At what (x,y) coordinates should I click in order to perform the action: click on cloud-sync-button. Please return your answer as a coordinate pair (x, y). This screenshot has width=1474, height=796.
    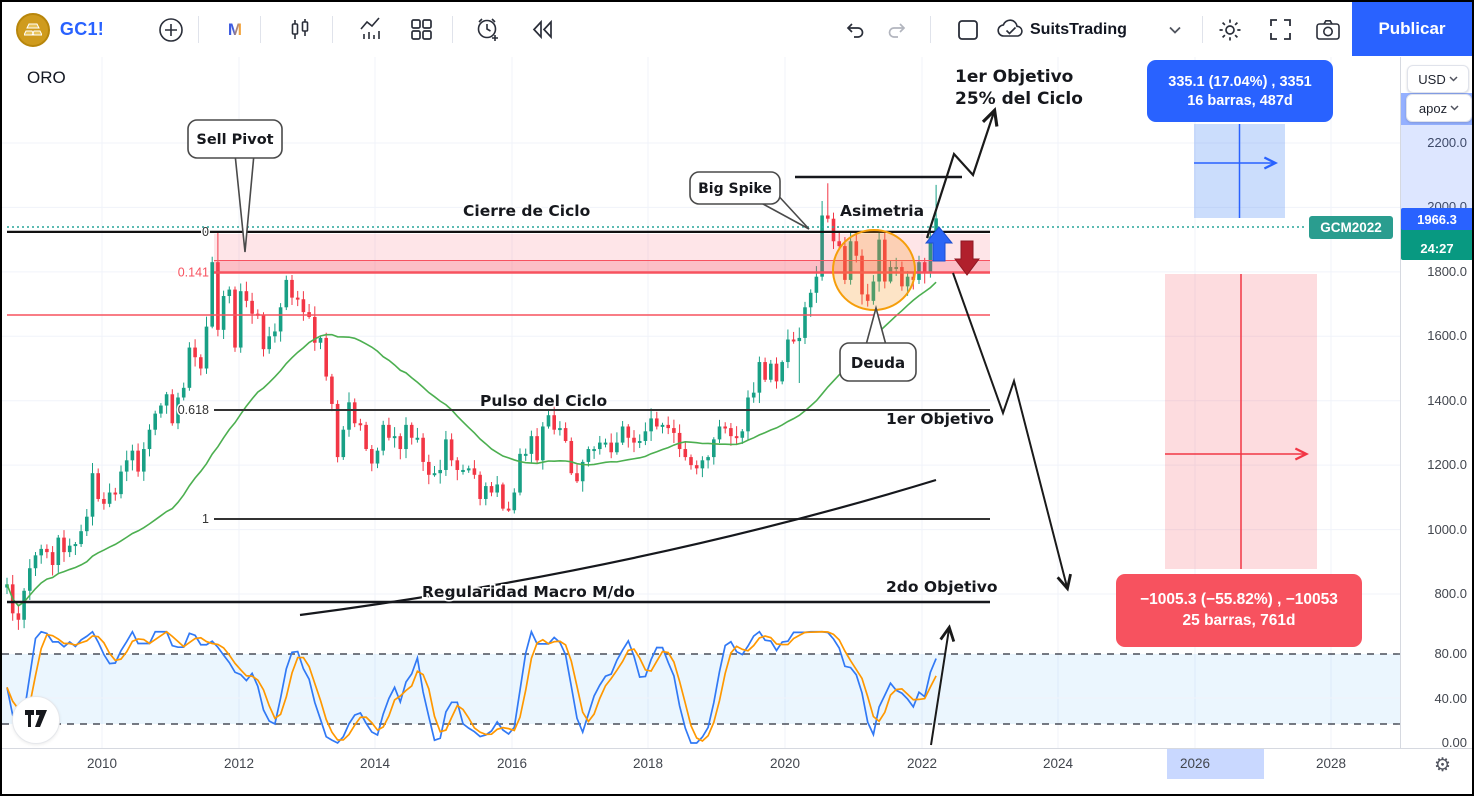
    Looking at the image, I should click on (1011, 29).